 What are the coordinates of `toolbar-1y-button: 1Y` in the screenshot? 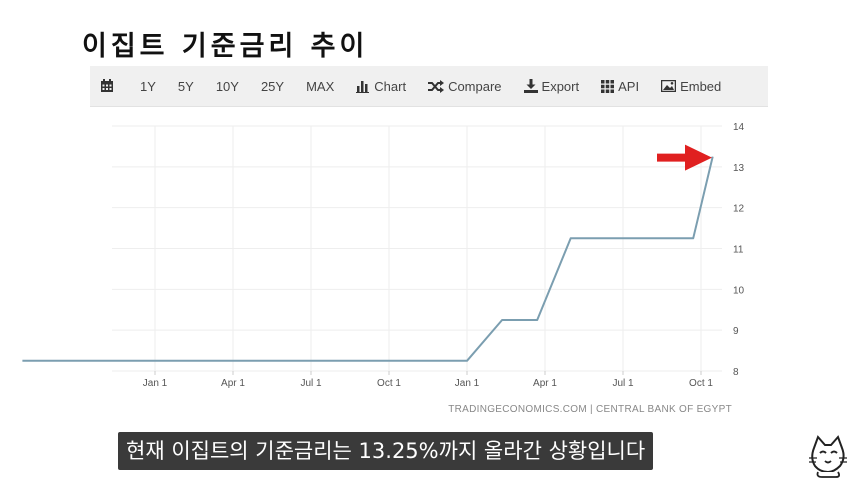 It's located at (148, 86).